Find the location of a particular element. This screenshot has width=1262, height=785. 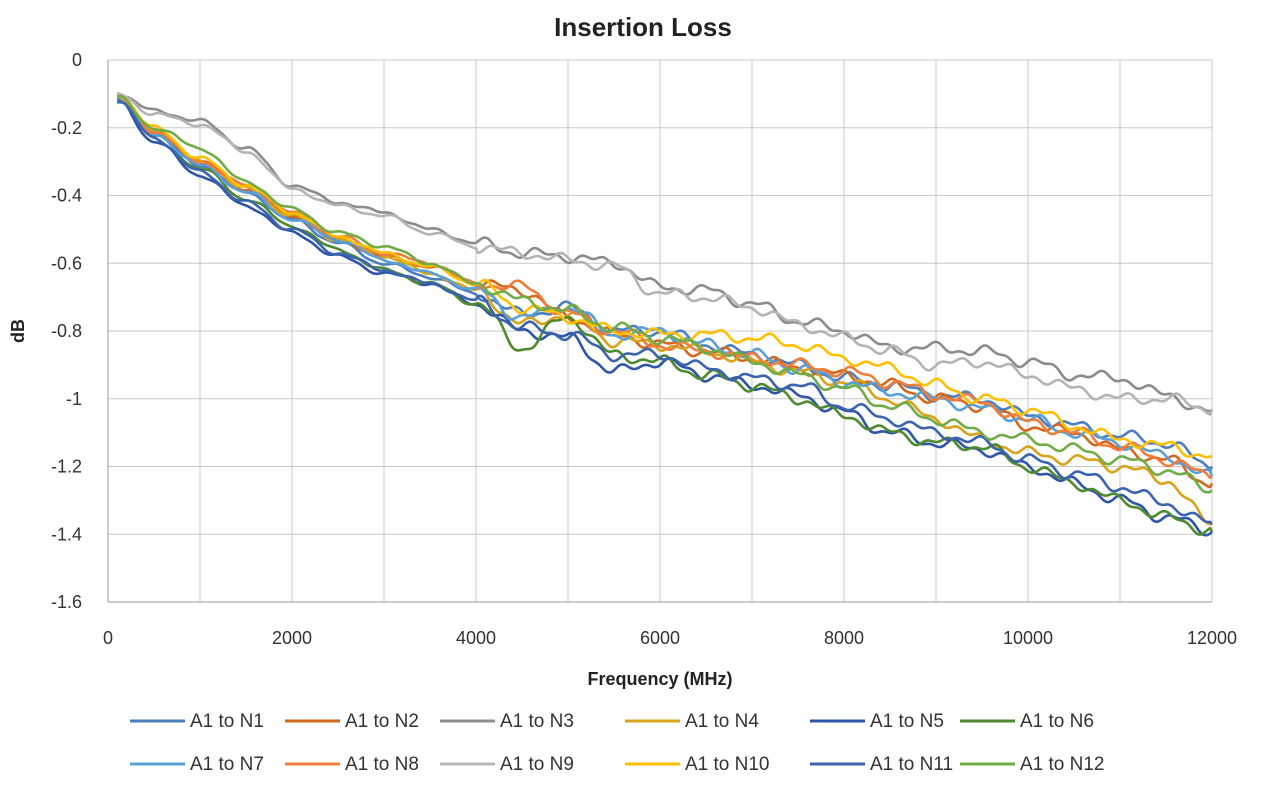

x-tick-label: 2000 is located at coordinates (292, 638).